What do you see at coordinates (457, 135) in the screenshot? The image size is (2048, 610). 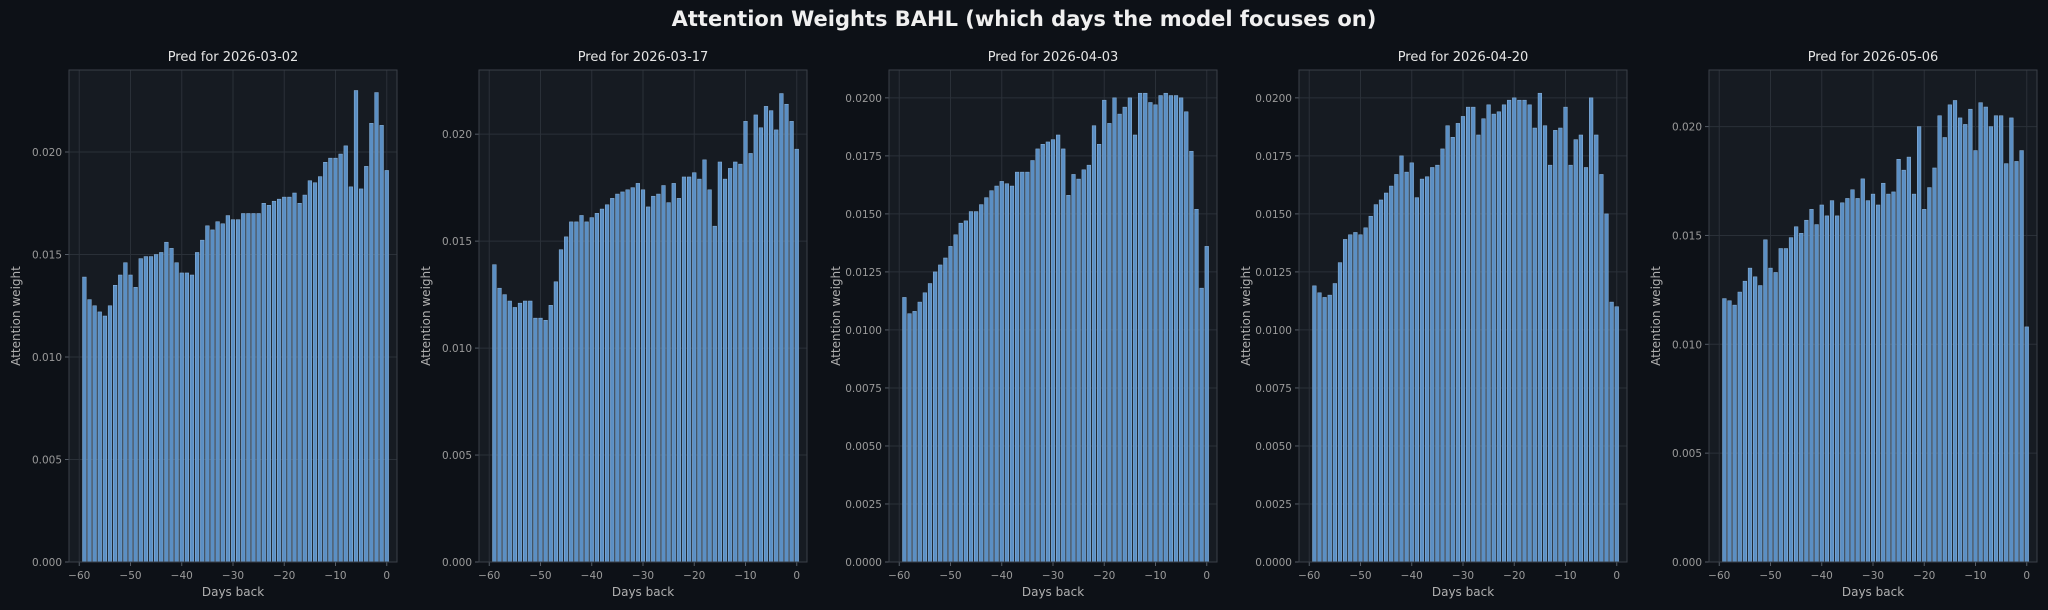 I see `y-tick-label: 0.020` at bounding box center [457, 135].